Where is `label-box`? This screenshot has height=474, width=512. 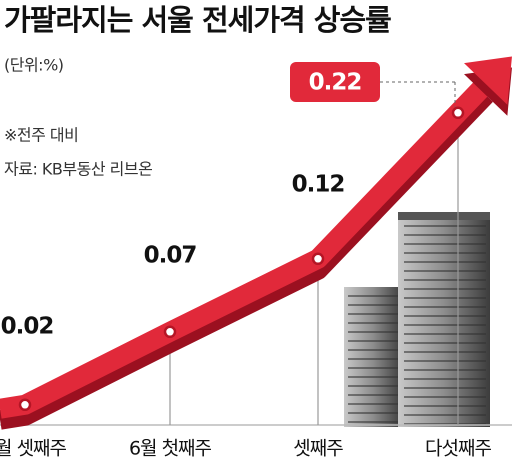
label-box is located at coordinates (335, 82).